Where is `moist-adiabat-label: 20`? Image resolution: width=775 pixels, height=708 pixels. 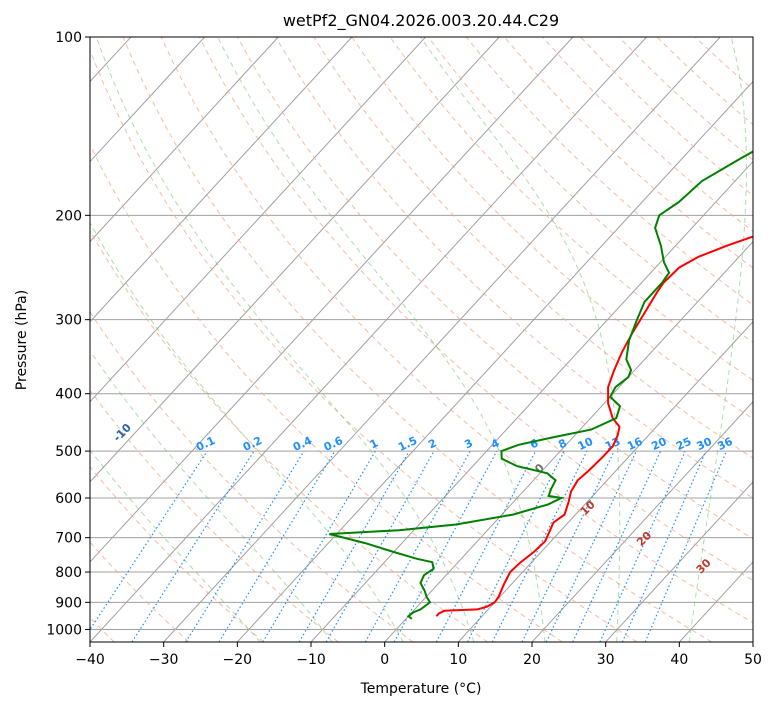 moist-adiabat-label: 20 is located at coordinates (644, 539).